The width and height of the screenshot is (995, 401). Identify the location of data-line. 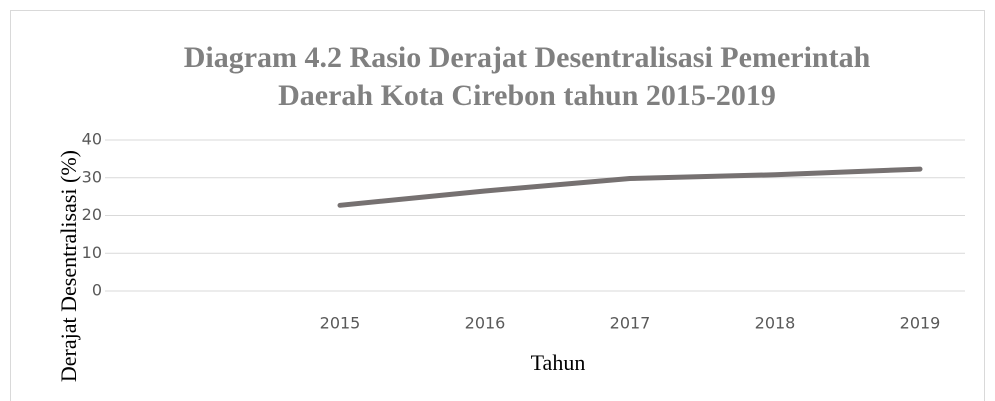
(630, 187).